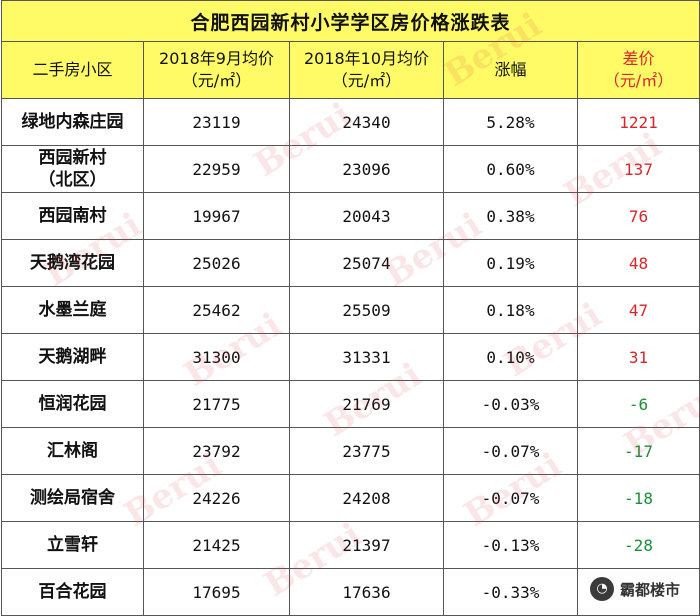 This screenshot has width=700, height=616. What do you see at coordinates (216, 592) in the screenshot?
I see `cell-sep-price: 17695` at bounding box center [216, 592].